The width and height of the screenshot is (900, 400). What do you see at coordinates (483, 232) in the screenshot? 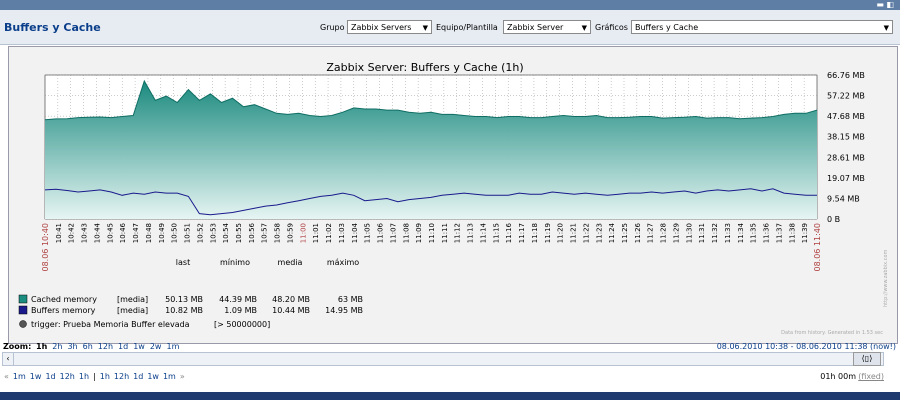
I see `x-tick-label: 11:14` at bounding box center [483, 232].